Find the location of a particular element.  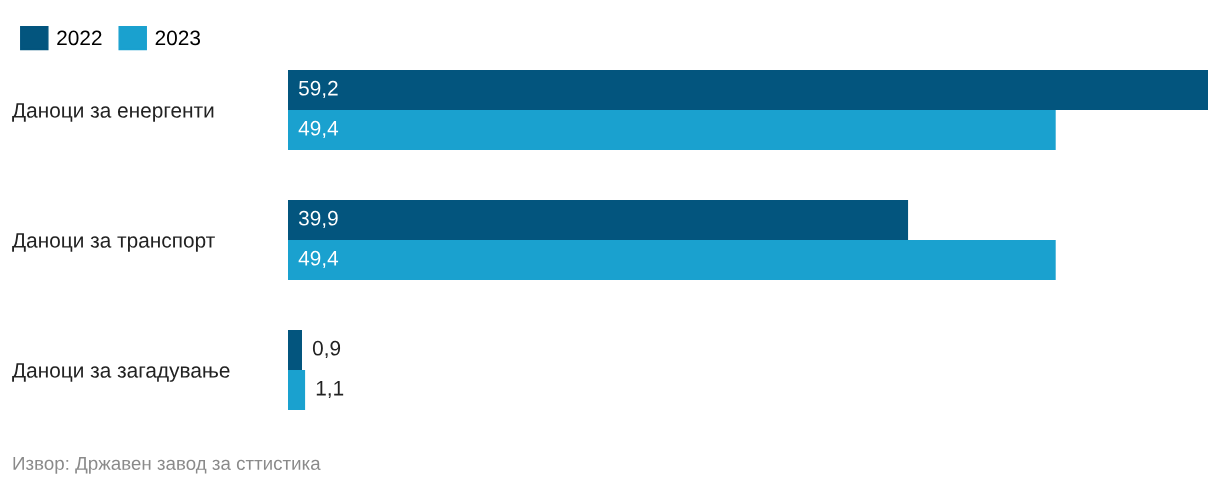

data-label: 39,9 is located at coordinates (318, 219).